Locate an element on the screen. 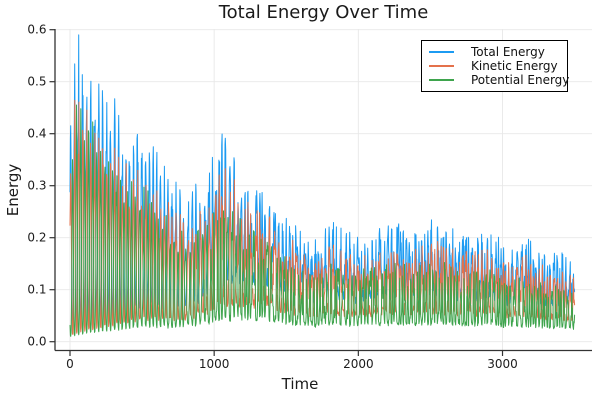  y-tick-label: 0.0 is located at coordinates (36, 342).